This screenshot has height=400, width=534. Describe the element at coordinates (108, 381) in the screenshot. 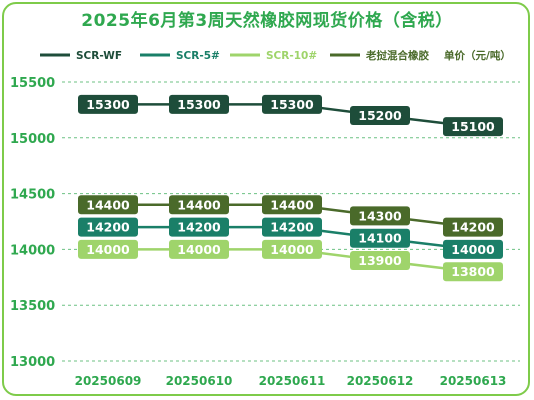

I see `x-tick-label: 20250609` at that location.